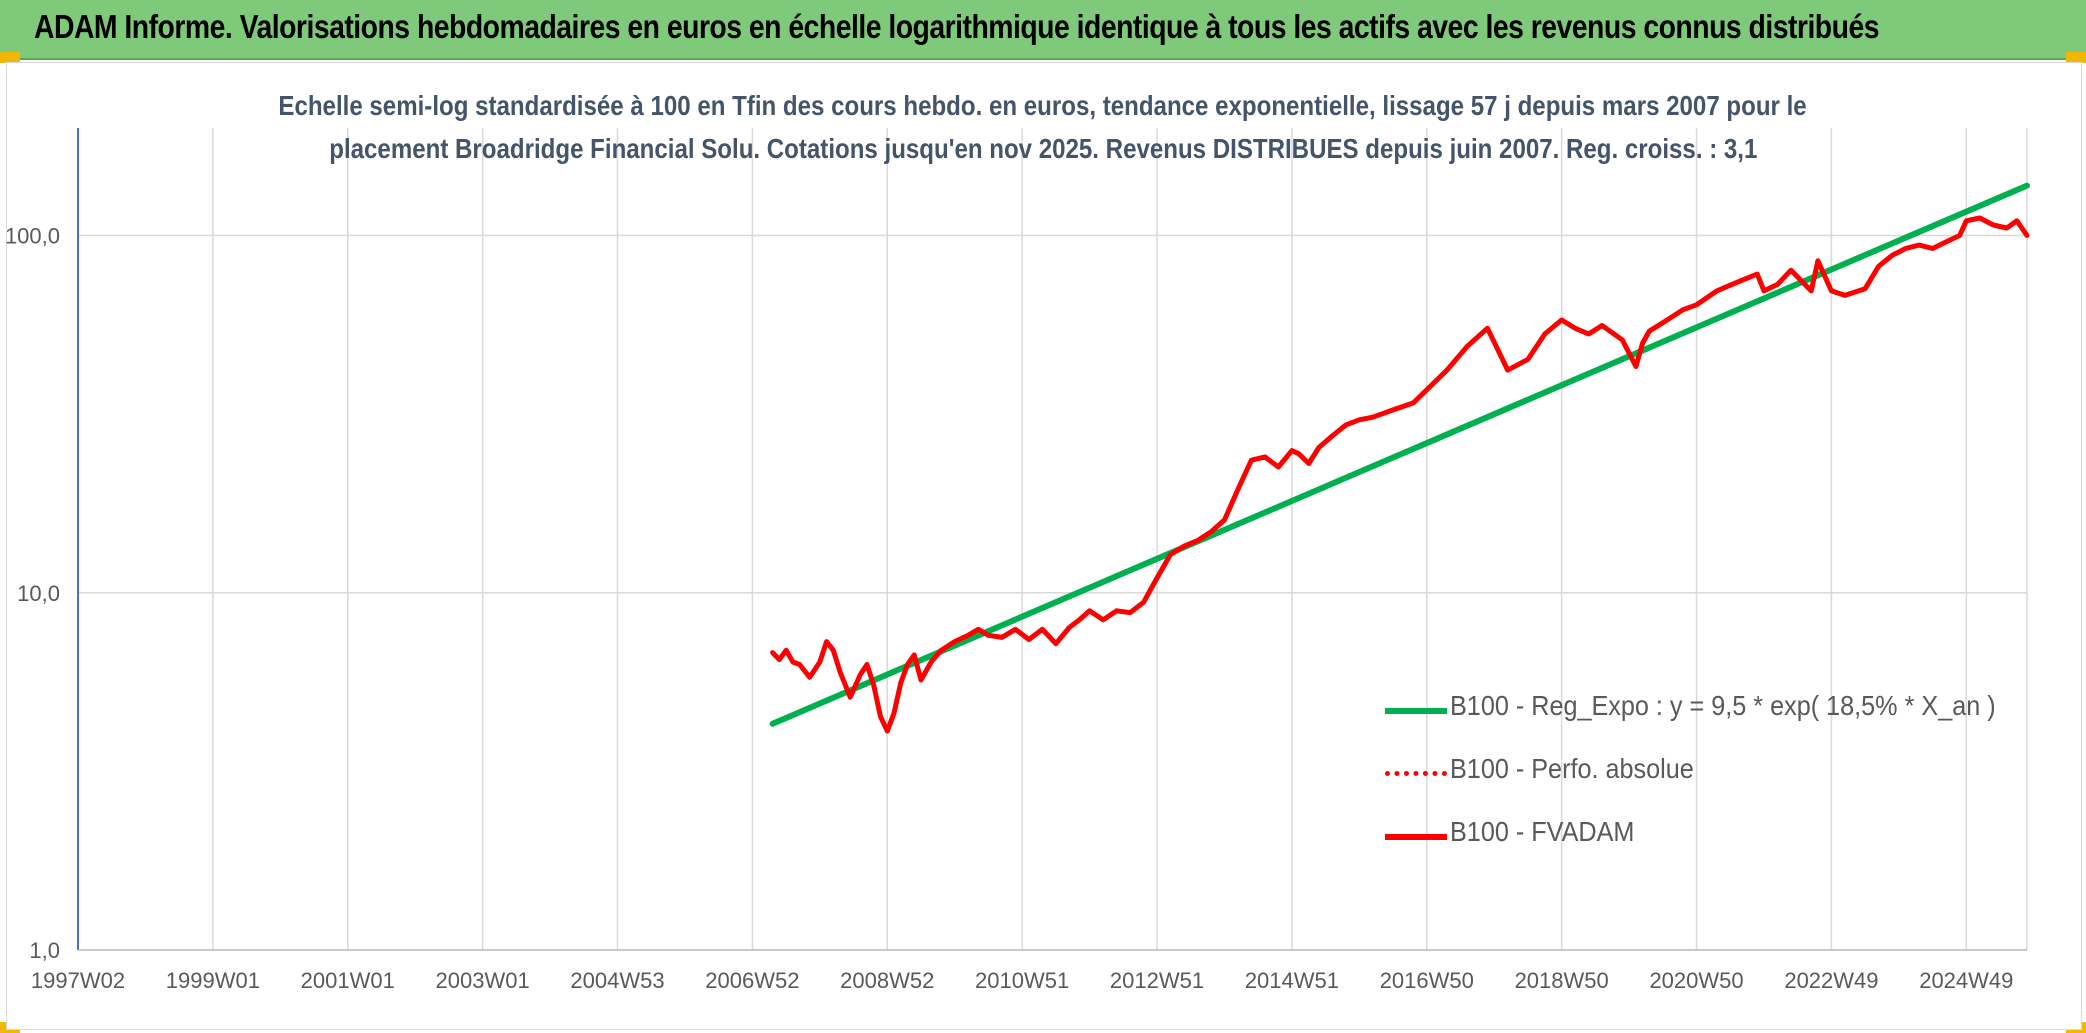 Image resolution: width=2086 pixels, height=1033 pixels. Describe the element at coordinates (1562, 980) in the screenshot. I see `x-tick-label: 2018W50` at that location.